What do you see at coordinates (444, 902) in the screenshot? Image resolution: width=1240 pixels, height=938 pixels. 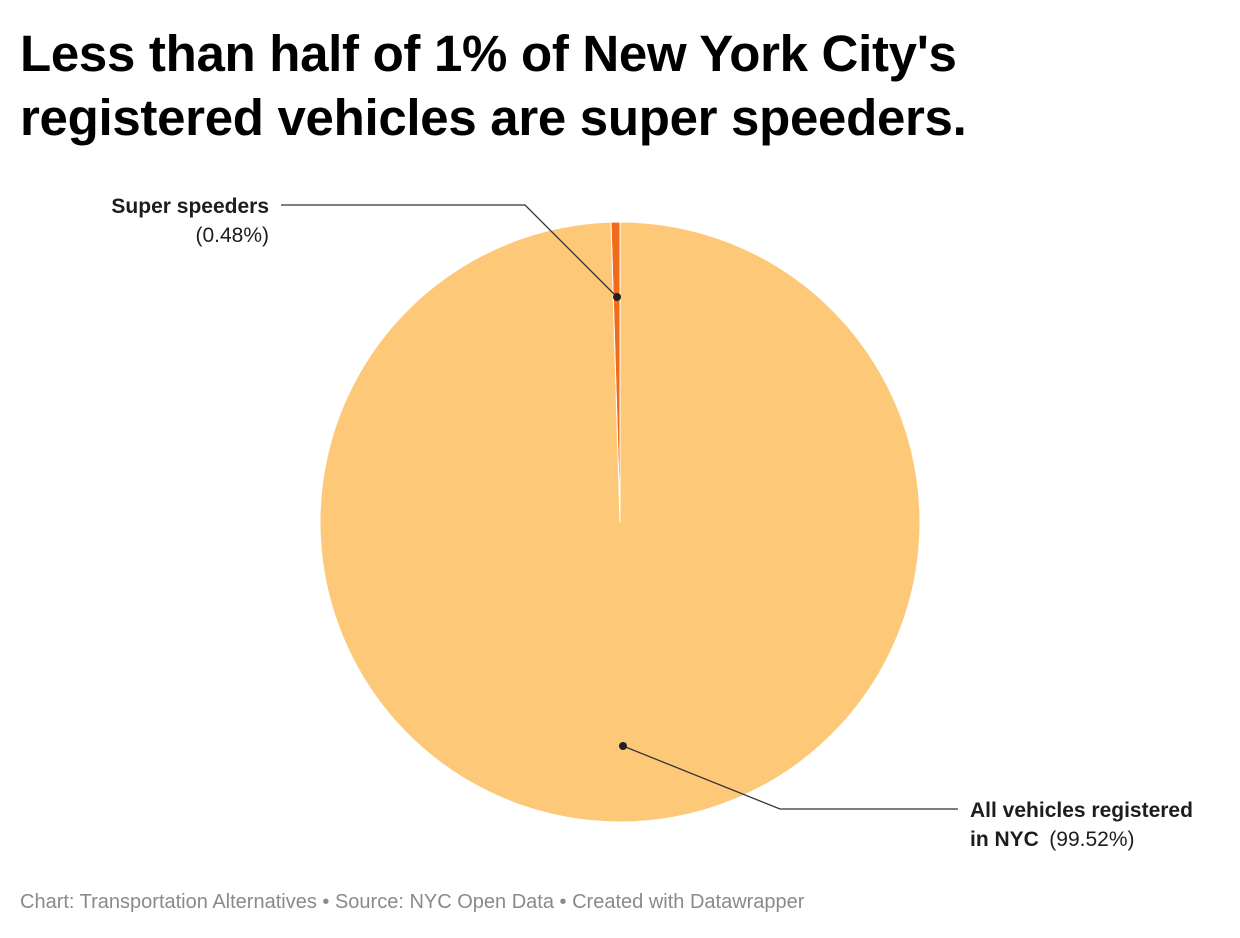 I see `footer-source: Source: NYC Open Data` at bounding box center [444, 902].